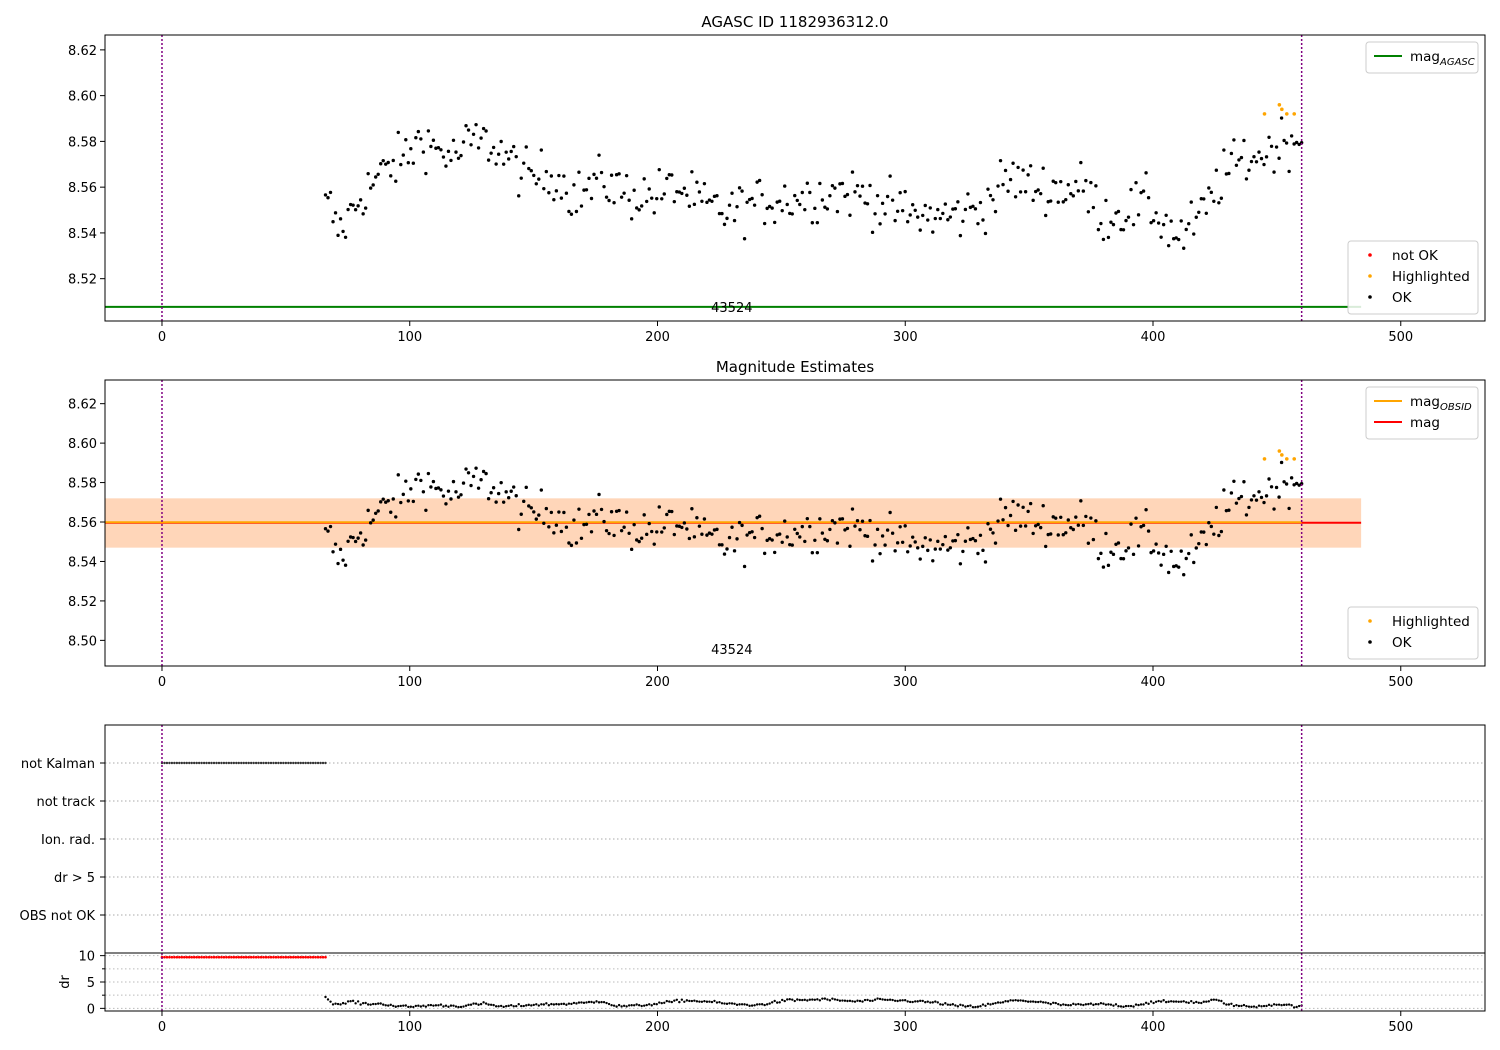 The height and width of the screenshot is (1050, 1500). Describe the element at coordinates (234, 957) in the screenshot. I see `dr-not-kalman-point` at that location.